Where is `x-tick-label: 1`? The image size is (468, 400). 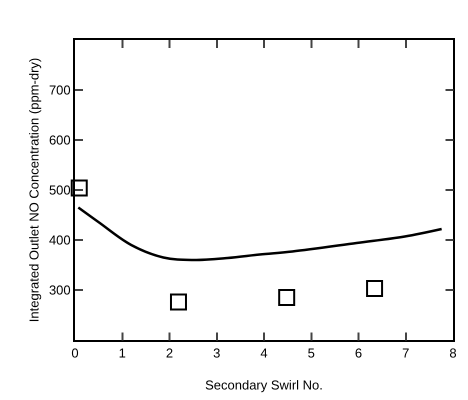
x-tick-label: 1 is located at coordinates (122, 352).